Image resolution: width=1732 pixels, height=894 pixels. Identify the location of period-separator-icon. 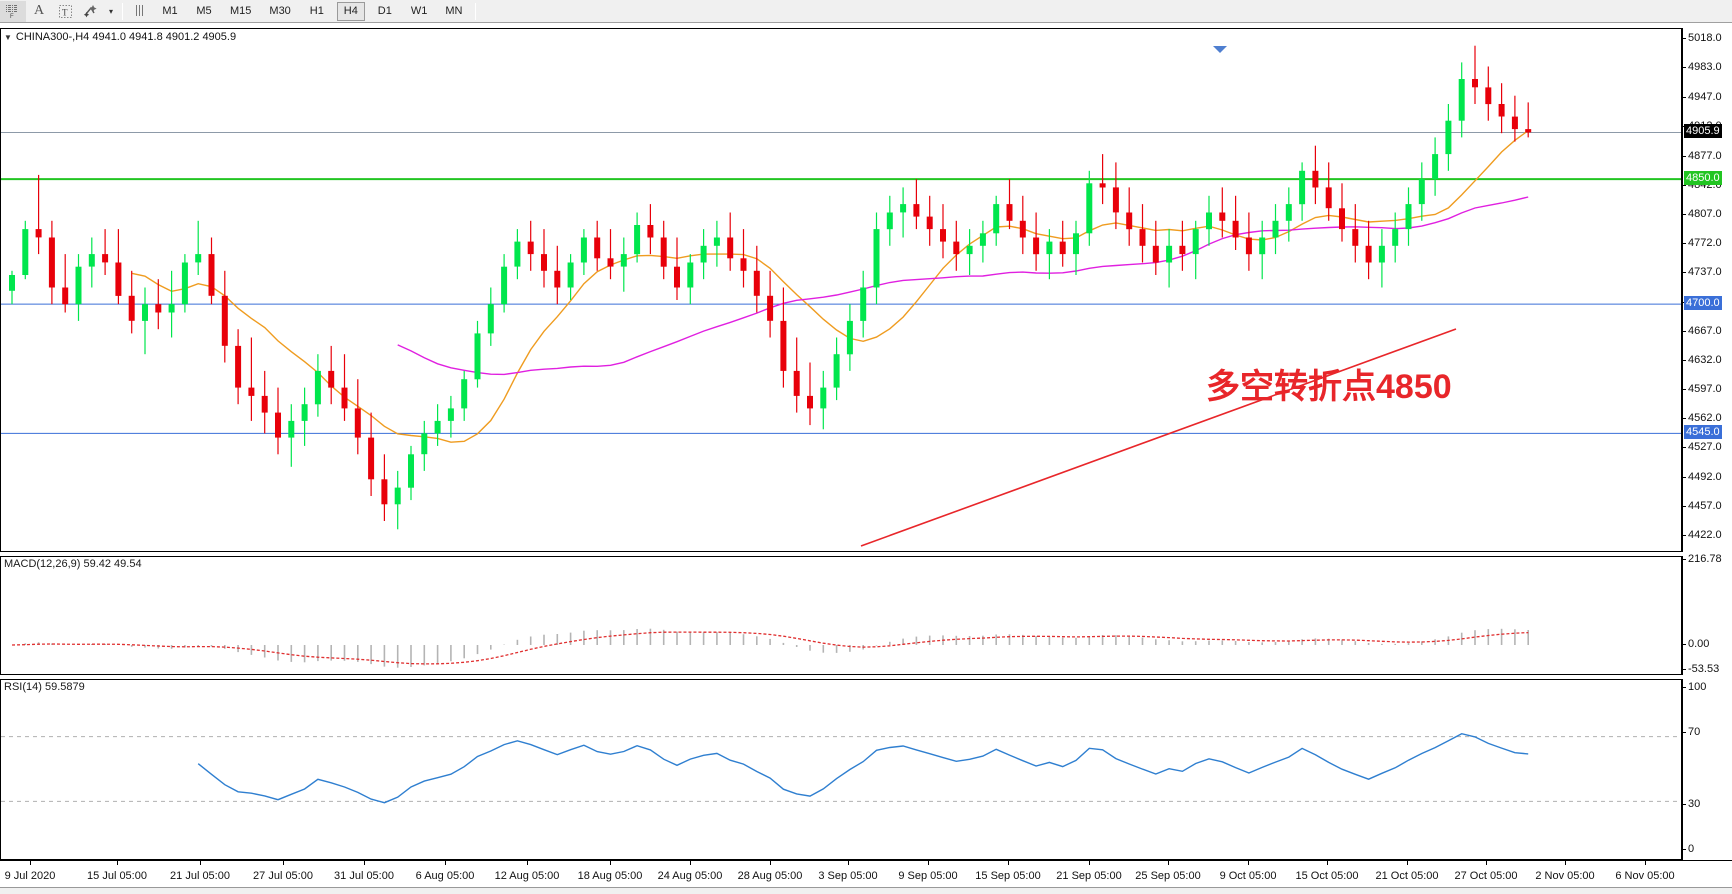
(140, 11).